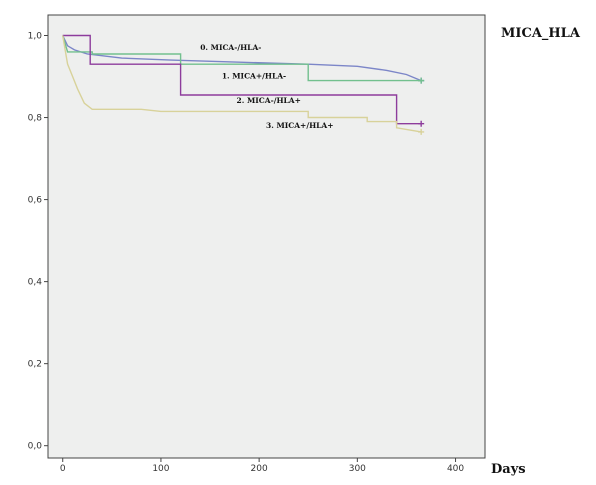  I want to click on y-tick-label: 1,0, so click(35, 37).